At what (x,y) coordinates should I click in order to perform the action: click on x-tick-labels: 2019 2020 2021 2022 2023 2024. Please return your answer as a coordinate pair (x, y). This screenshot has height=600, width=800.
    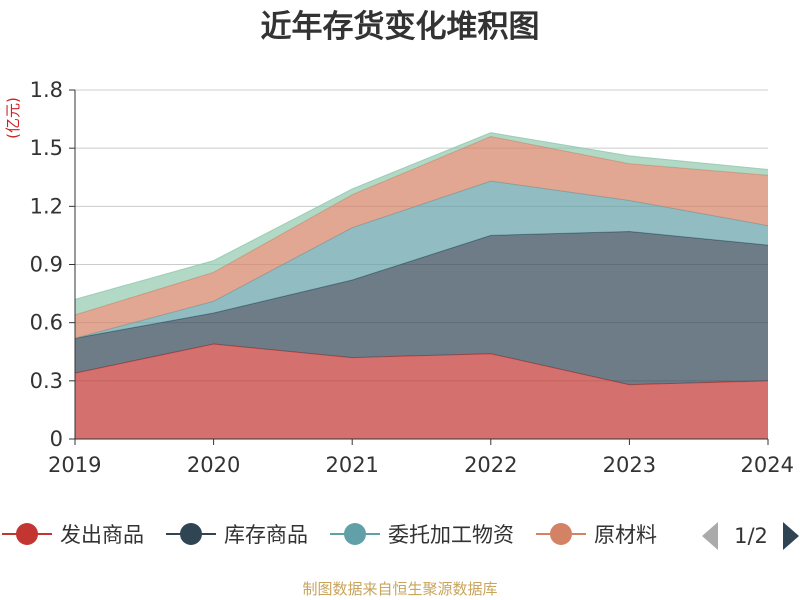
    Looking at the image, I should click on (421, 465).